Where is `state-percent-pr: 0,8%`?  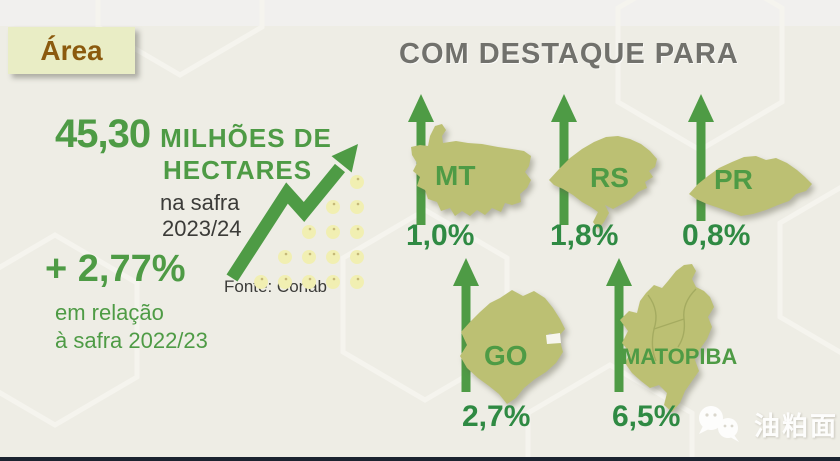
state-percent-pr: 0,8% is located at coordinates (716, 235).